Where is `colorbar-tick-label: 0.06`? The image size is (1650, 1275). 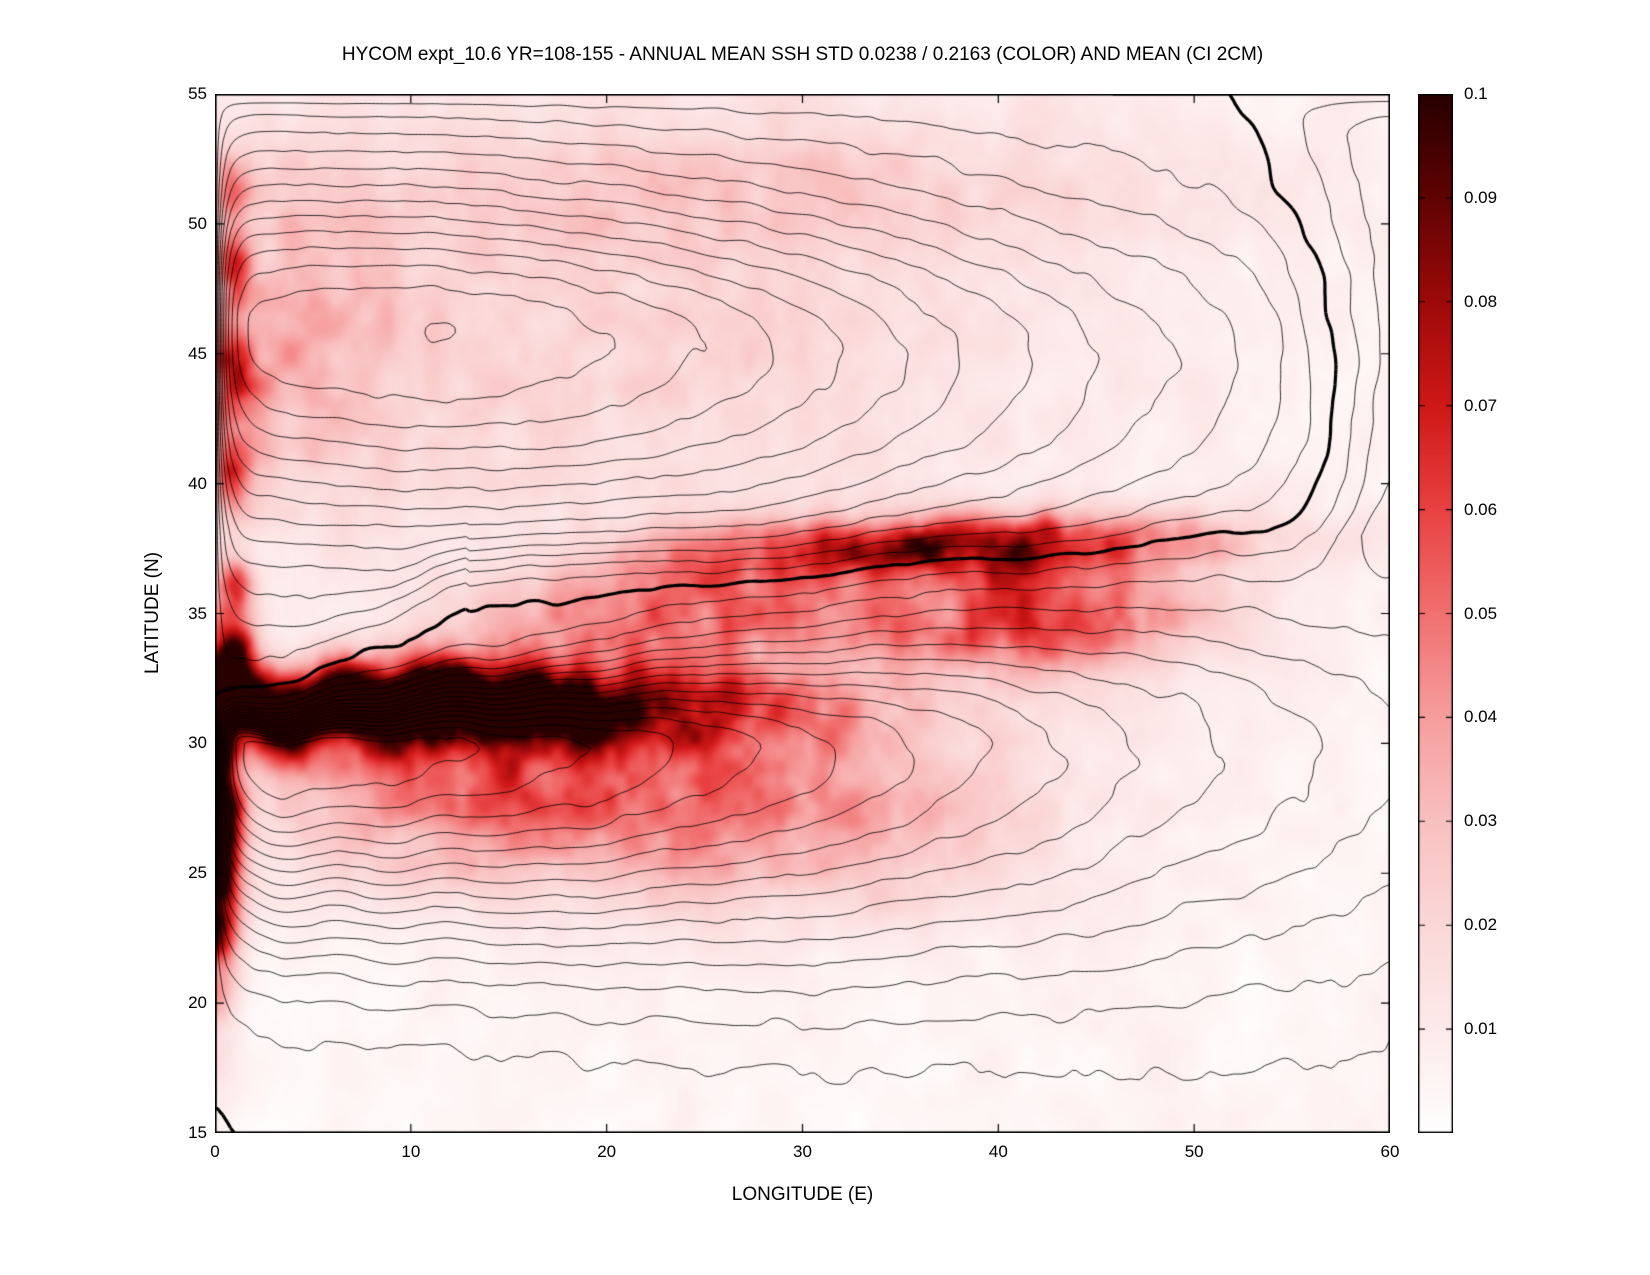 colorbar-tick-label: 0.06 is located at coordinates (1481, 509).